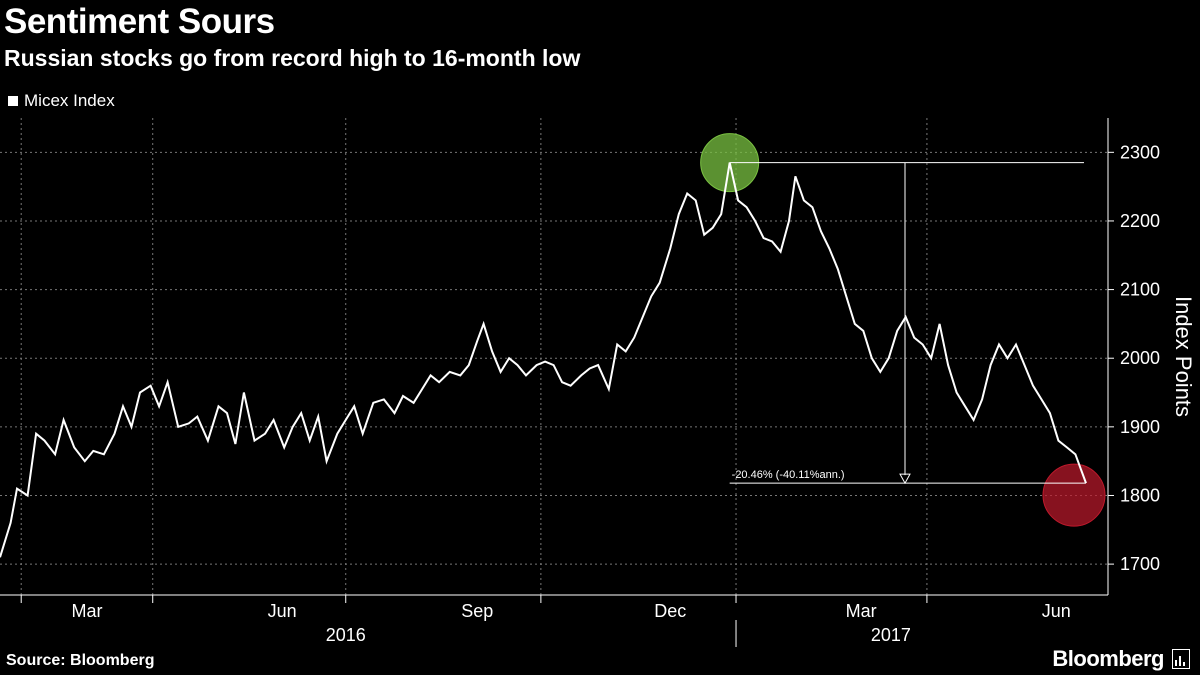 The width and height of the screenshot is (1200, 675). Describe the element at coordinates (139, 21) in the screenshot. I see `page-title: Sentiment Sours` at that location.